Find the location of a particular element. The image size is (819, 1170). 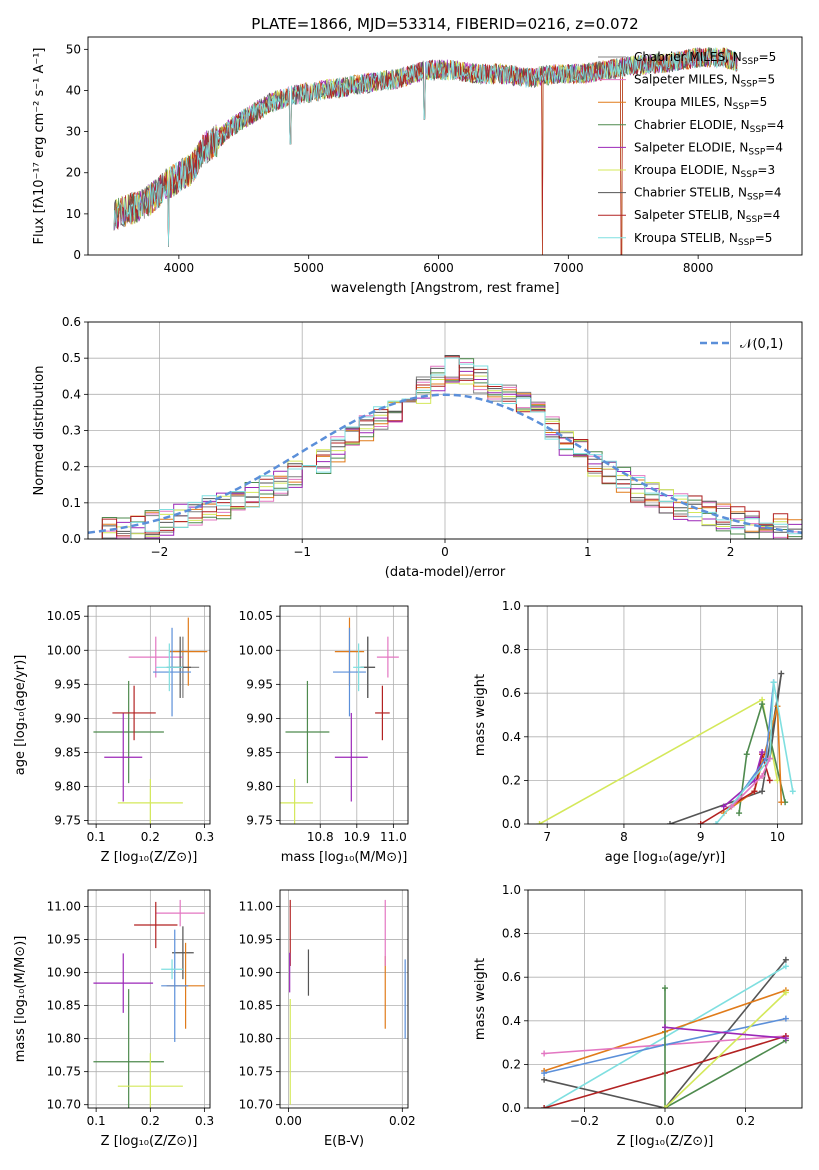

weight-line-chabrier_stelib is located at coordinates (665, 1033).